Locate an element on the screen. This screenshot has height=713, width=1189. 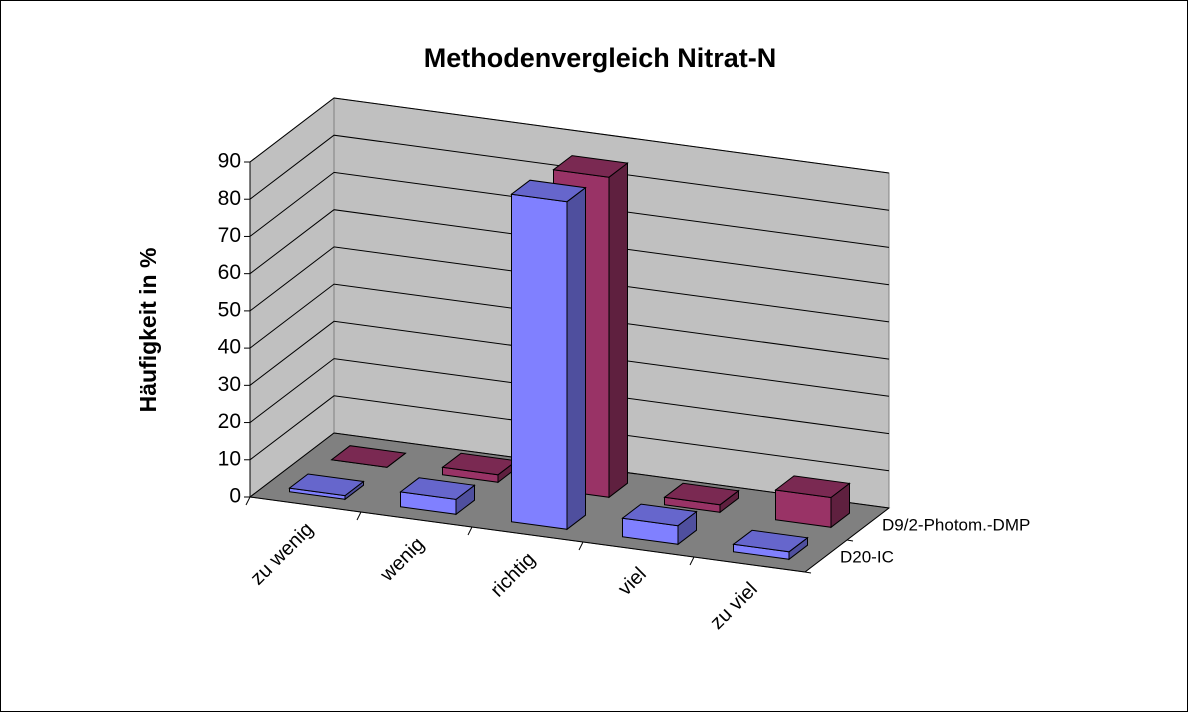
y-tick-label: 10 is located at coordinates (229, 458).